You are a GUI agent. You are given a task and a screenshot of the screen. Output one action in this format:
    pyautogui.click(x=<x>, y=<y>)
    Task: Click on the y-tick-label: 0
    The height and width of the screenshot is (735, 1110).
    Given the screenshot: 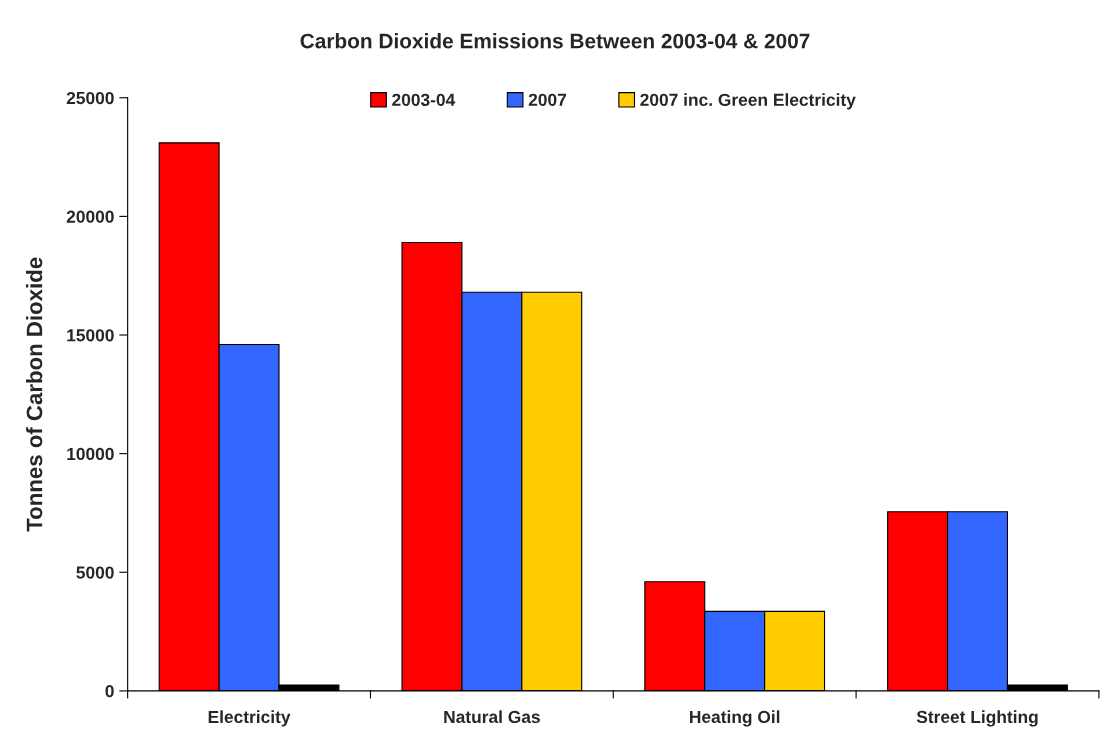 What is the action you would take?
    pyautogui.click(x=109, y=691)
    